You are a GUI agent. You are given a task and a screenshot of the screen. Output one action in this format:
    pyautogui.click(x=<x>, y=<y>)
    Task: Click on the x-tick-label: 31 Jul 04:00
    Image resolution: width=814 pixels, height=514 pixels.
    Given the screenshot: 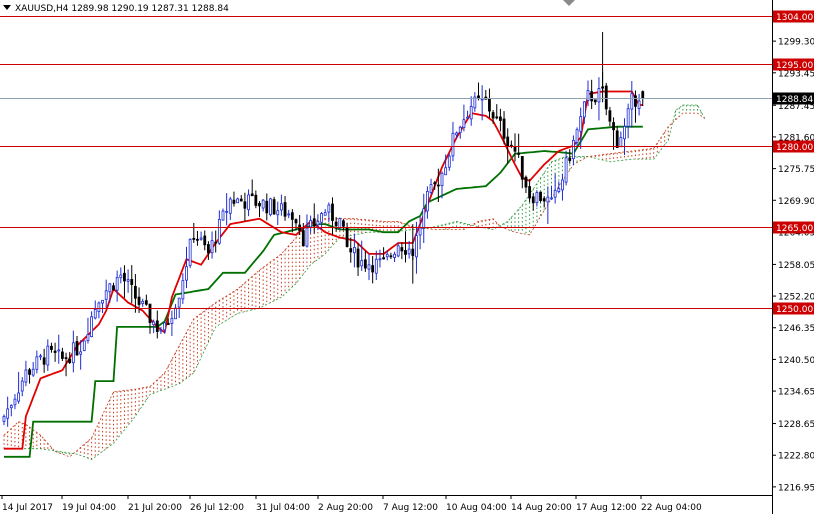 What is the action you would take?
    pyautogui.click(x=283, y=508)
    